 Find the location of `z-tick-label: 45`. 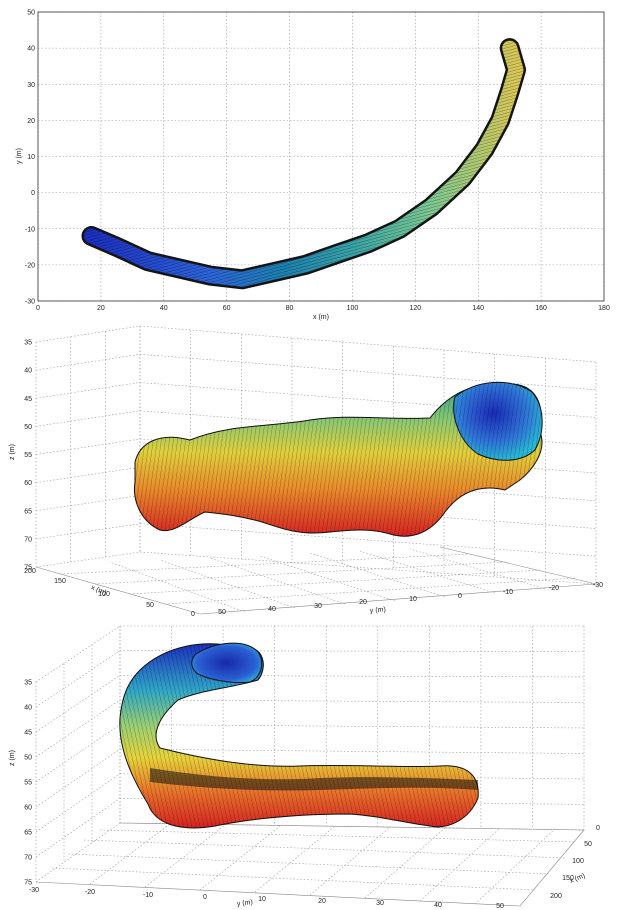

z-tick-label: 45 is located at coordinates (28, 733).